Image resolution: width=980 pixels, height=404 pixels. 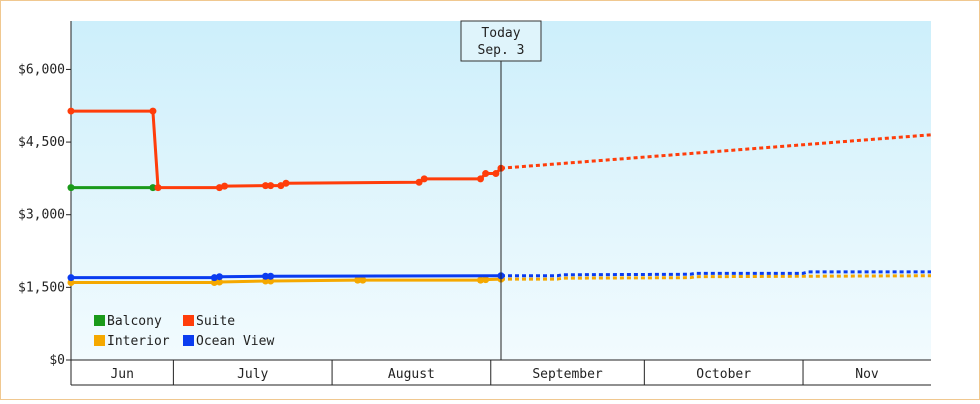 I want to click on y-tick-label-0: $0, so click(x=57, y=360).